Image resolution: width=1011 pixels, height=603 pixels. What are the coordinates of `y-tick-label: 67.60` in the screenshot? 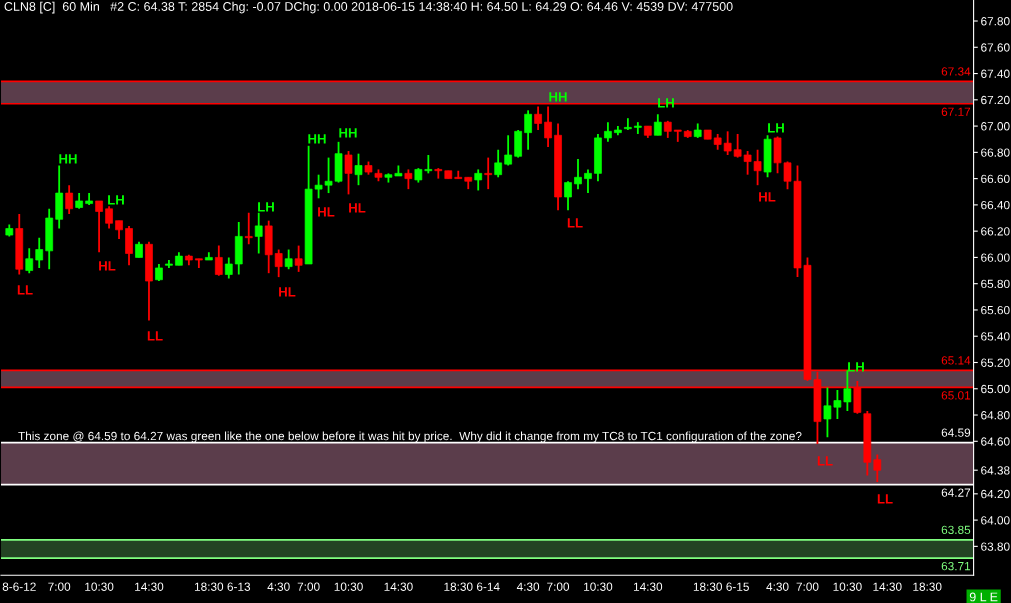 It's located at (995, 47).